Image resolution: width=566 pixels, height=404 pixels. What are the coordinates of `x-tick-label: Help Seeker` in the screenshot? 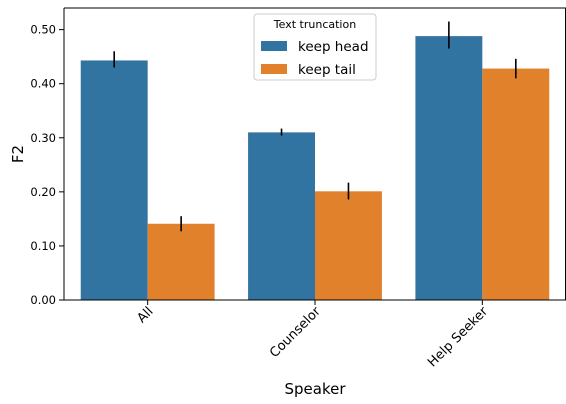 It's located at (458, 337).